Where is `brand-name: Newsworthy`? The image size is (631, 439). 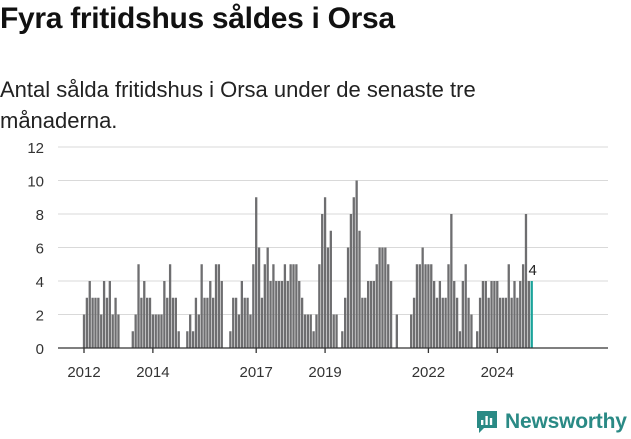 brand-name: Newsworthy is located at coordinates (566, 421).